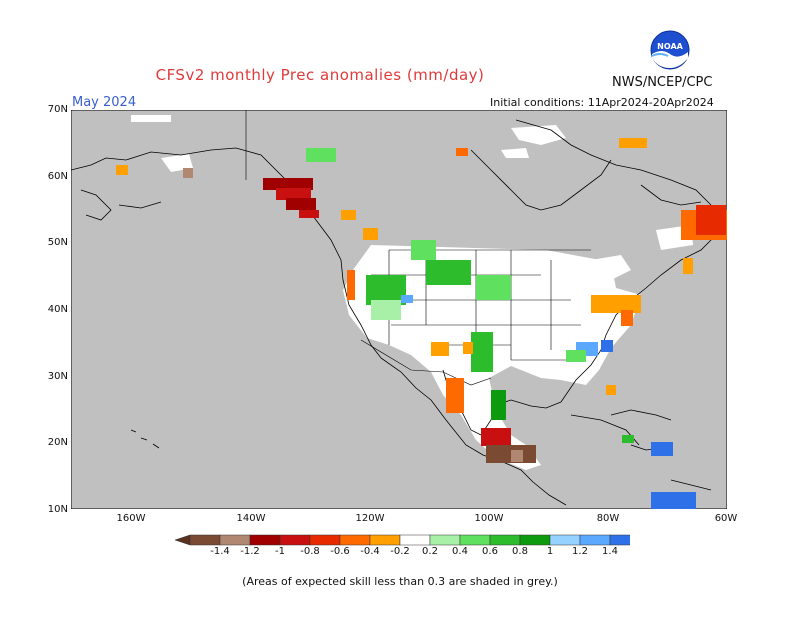 This screenshot has width=800, height=618. I want to click on lon-label-60w: 60W, so click(726, 518).